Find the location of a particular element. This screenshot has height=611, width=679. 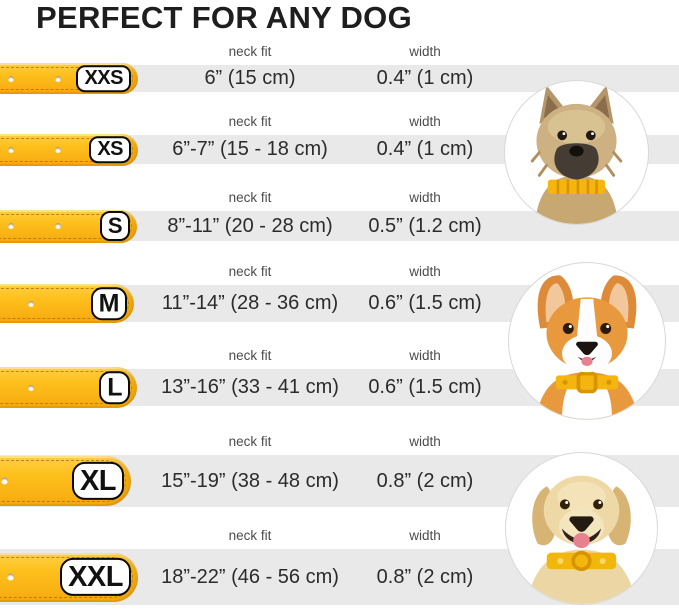

size-badge: L is located at coordinates (114, 387).